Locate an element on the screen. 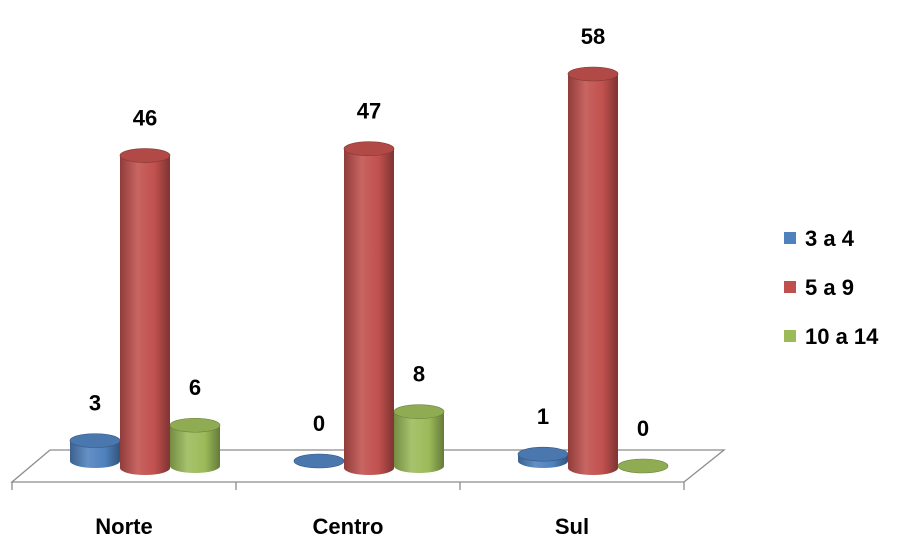  data-label: 47 is located at coordinates (369, 111).